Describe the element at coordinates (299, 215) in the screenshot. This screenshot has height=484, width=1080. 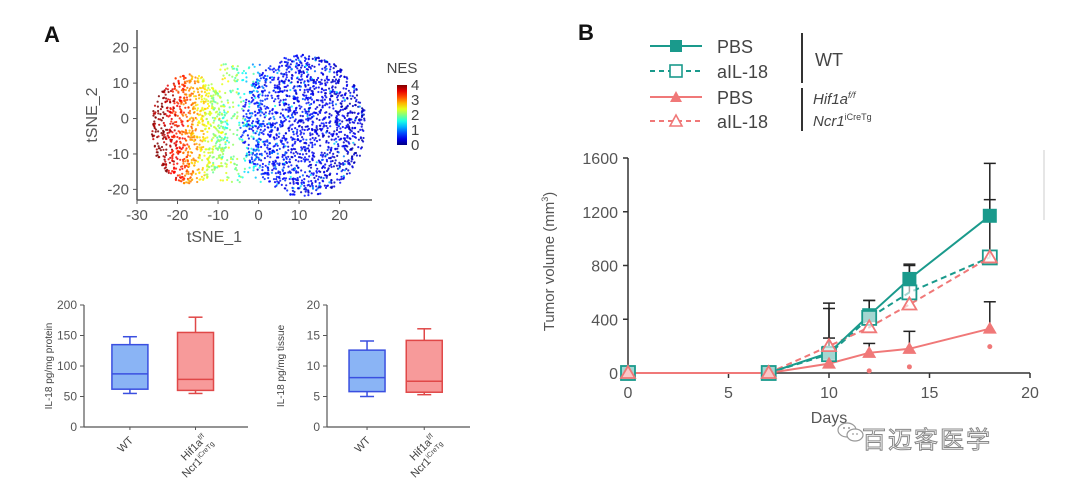
I see `x-tick-label: 10` at that location.